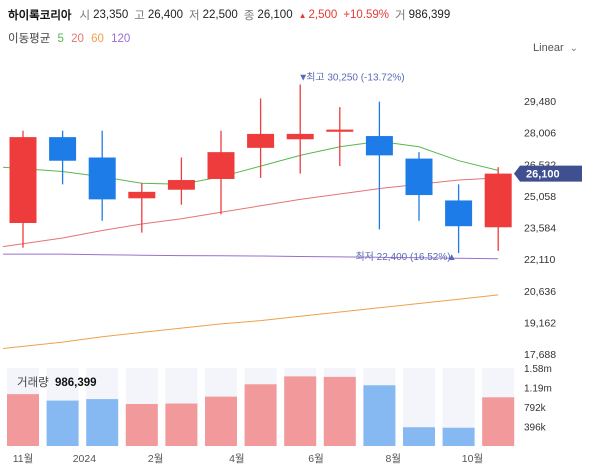 This screenshot has width=600, height=470. What do you see at coordinates (156, 459) in the screenshot?
I see `x-tick-label: 2월` at bounding box center [156, 459].